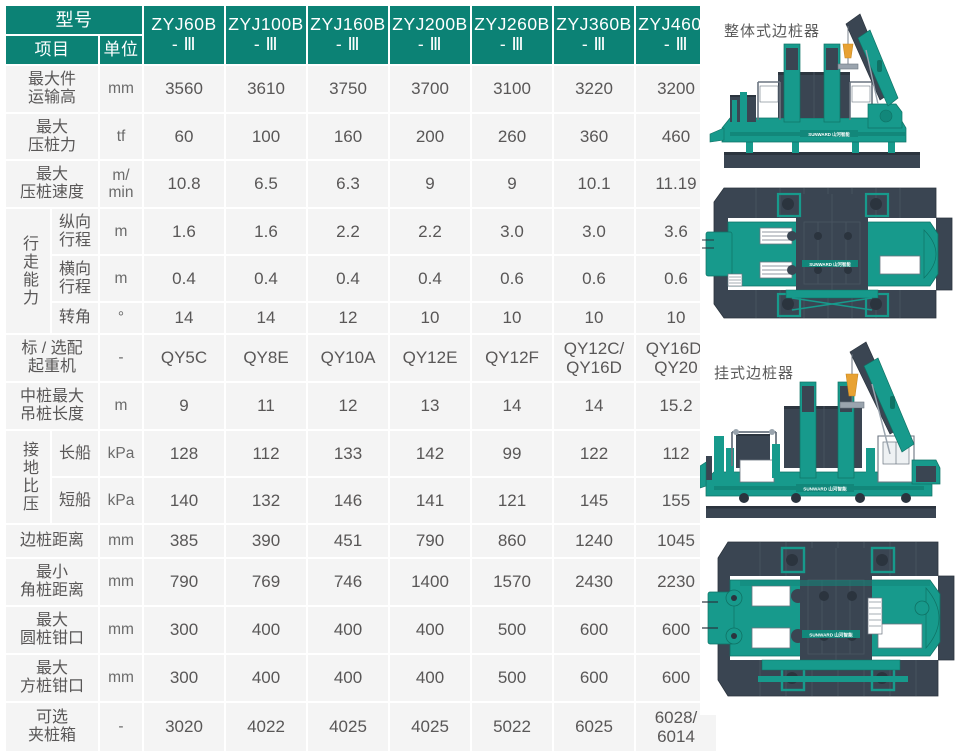 The height and width of the screenshot is (753, 960). I want to click on table-row: 边桩距离 mm 385 390 451 790 860 1240 1045, so click(361, 541).